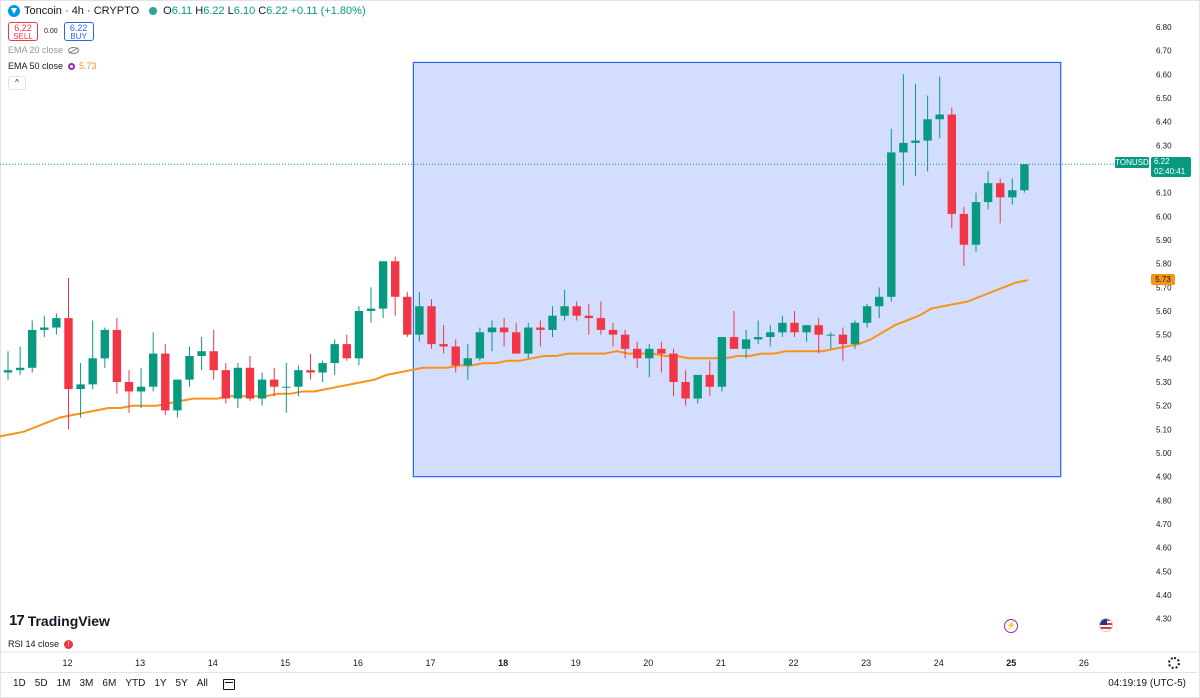  What do you see at coordinates (188, 50) in the screenshot?
I see `ema20-row: EMA 20 close` at bounding box center [188, 50].